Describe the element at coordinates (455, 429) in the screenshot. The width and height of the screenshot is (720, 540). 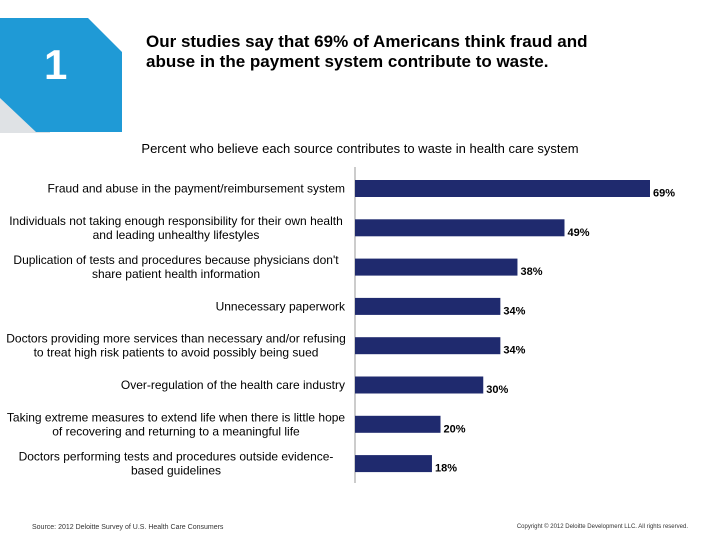
I see `data-label: 20%` at that location.